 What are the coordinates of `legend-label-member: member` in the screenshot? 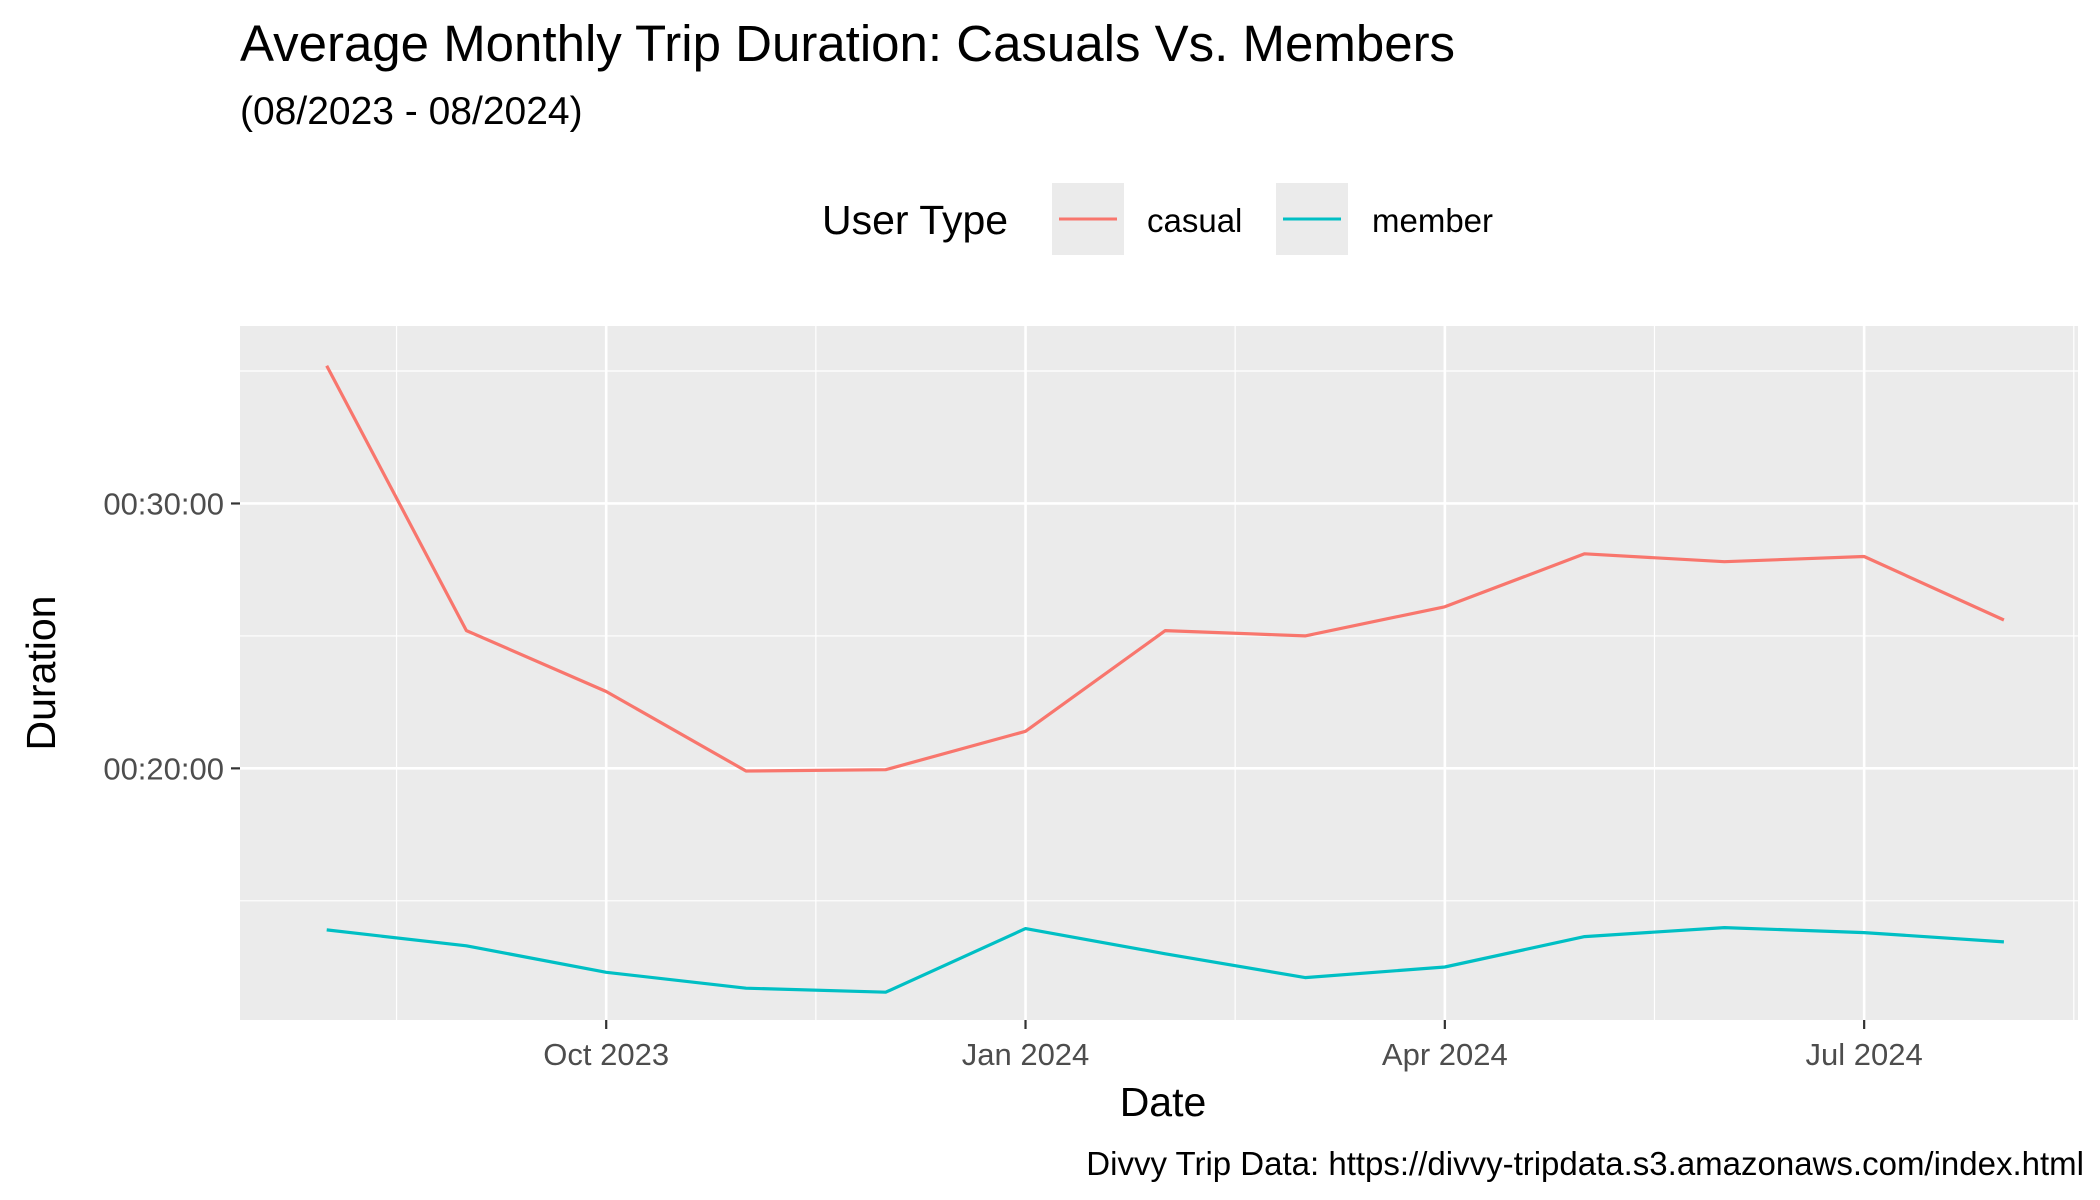 It's located at (1432, 220).